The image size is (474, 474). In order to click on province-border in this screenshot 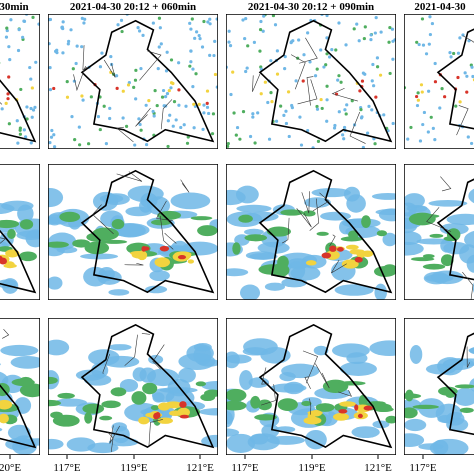, I will do `click(147, 386)`.